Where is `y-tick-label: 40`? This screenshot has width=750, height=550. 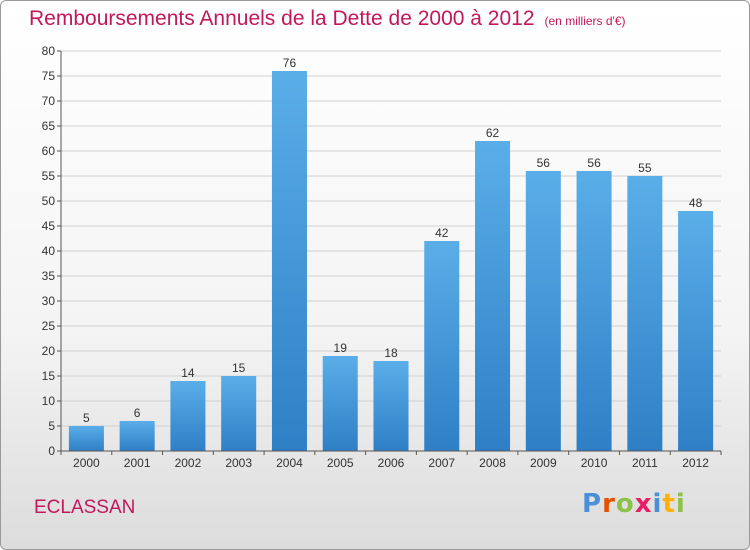
y-tick-label: 40 is located at coordinates (49, 251).